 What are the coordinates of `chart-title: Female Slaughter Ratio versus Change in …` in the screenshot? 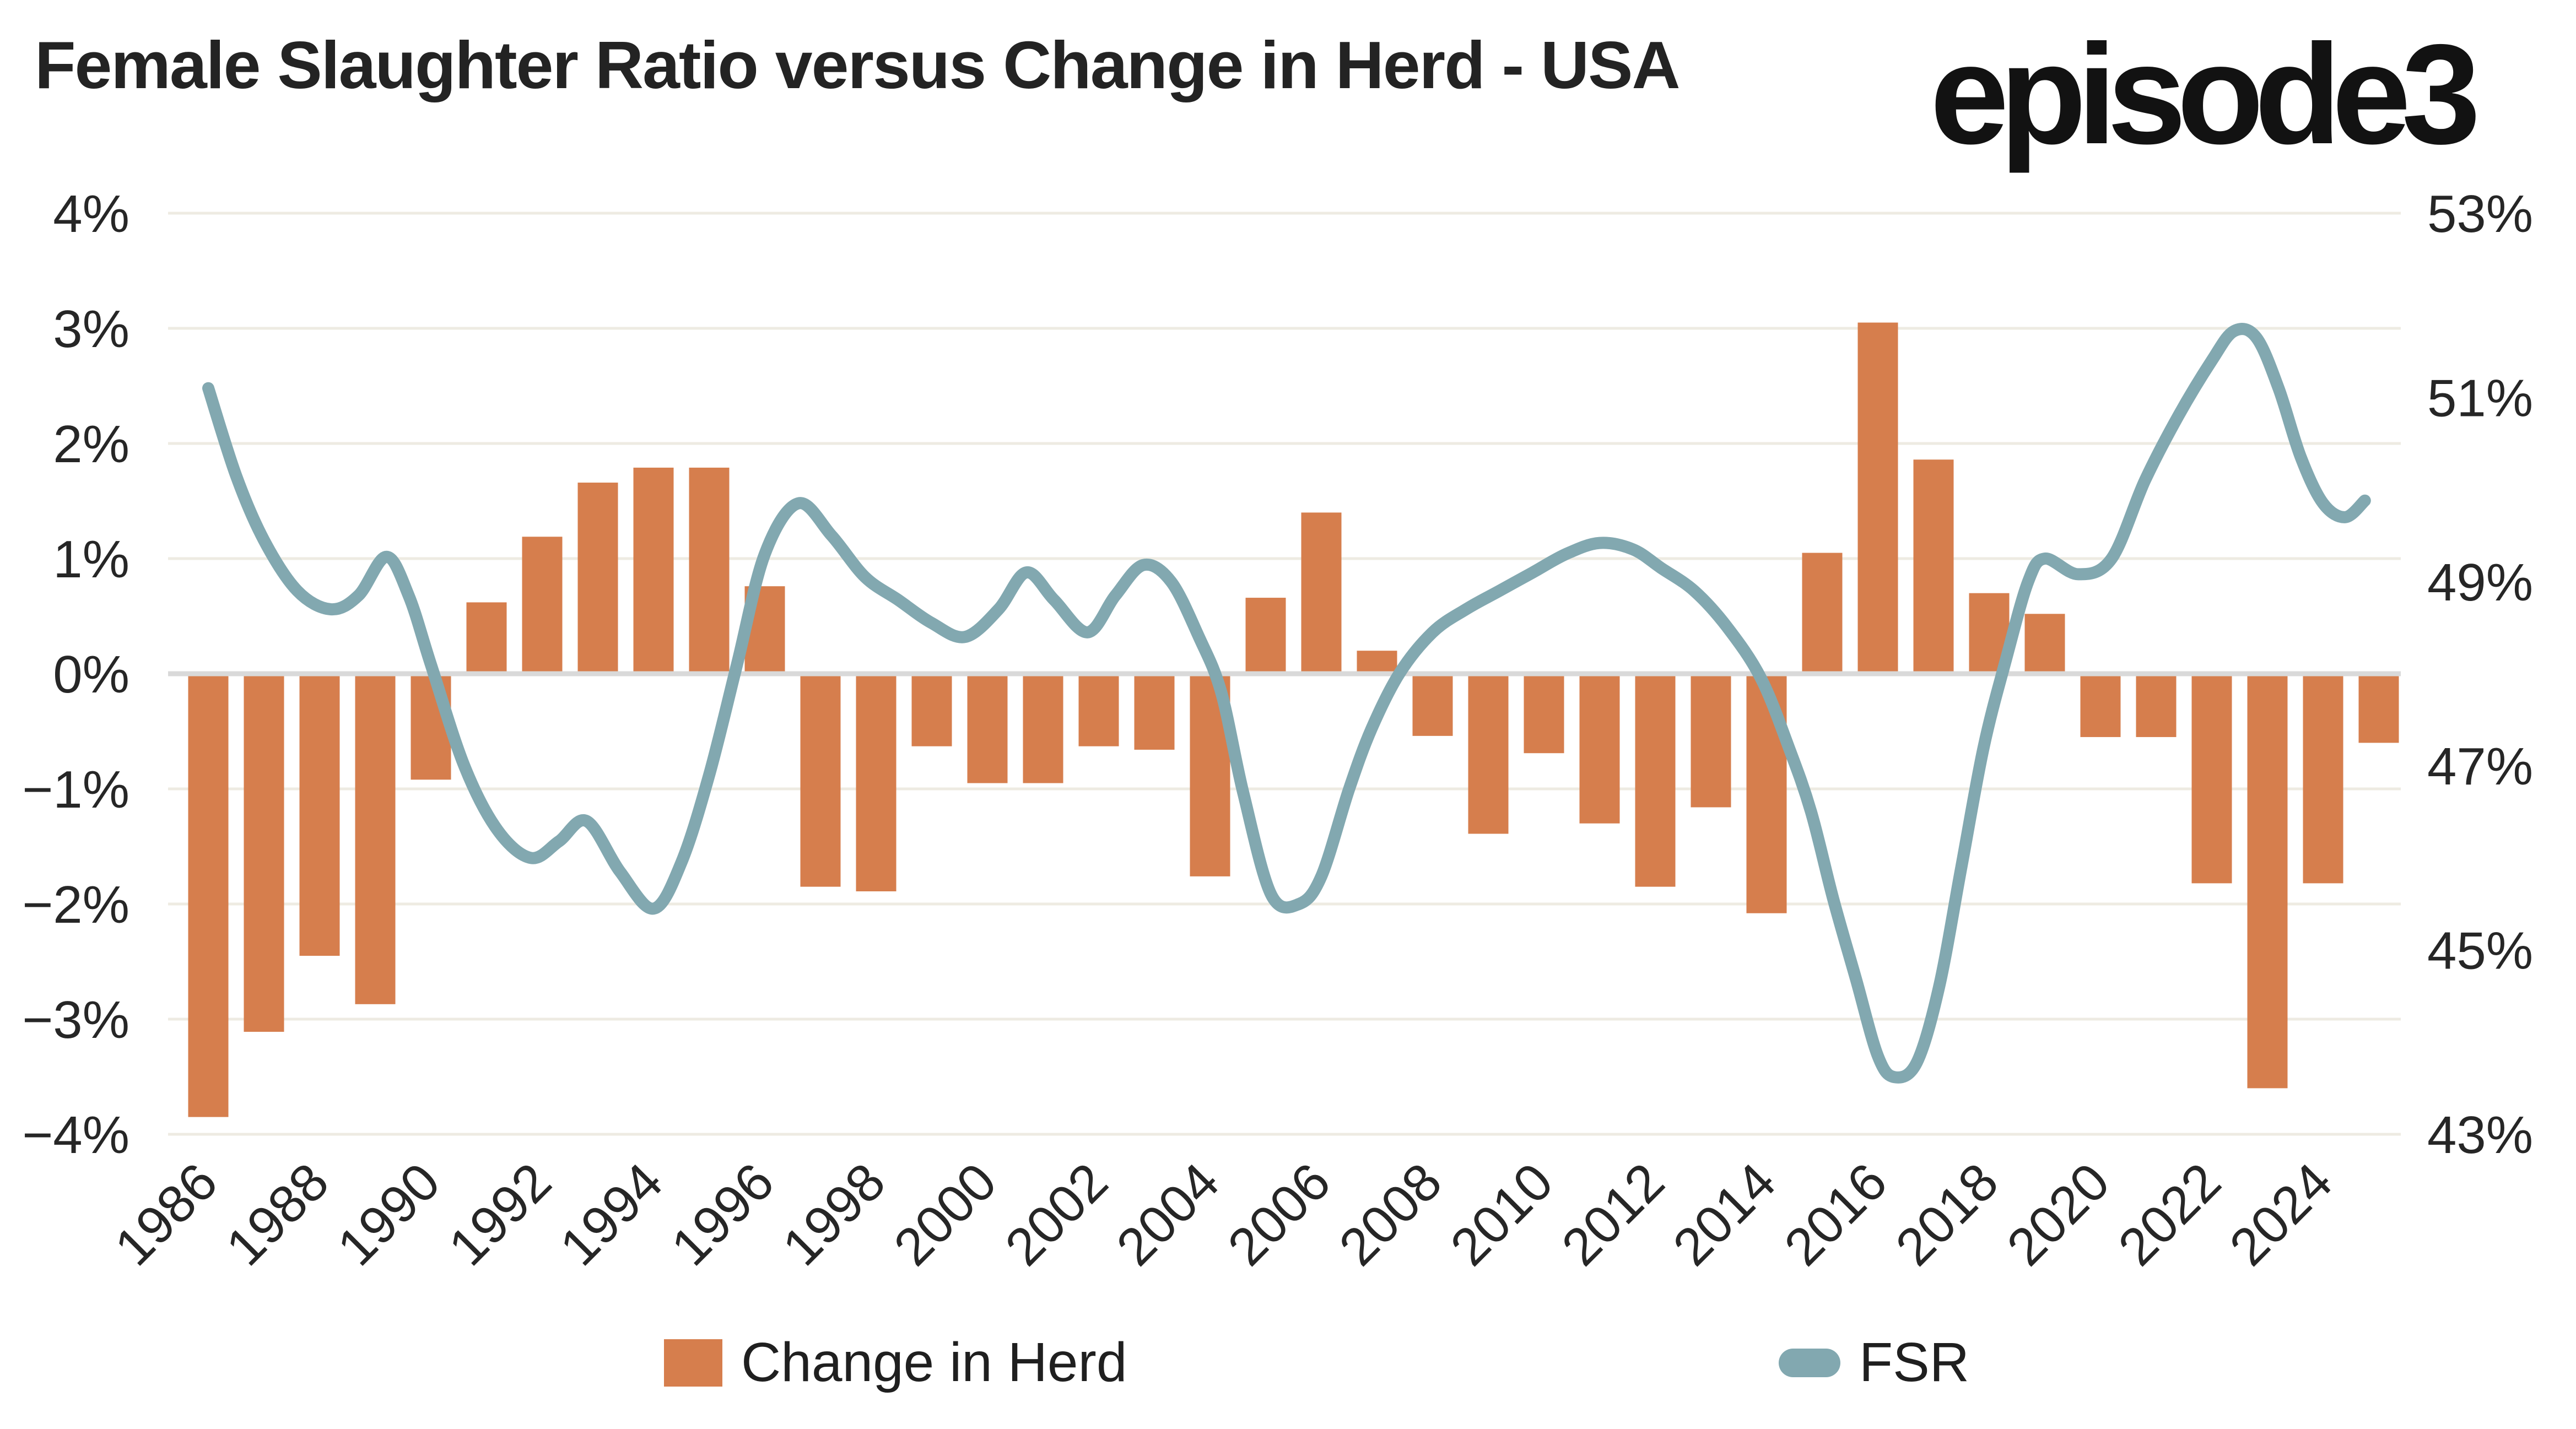 It's located at (858, 65).